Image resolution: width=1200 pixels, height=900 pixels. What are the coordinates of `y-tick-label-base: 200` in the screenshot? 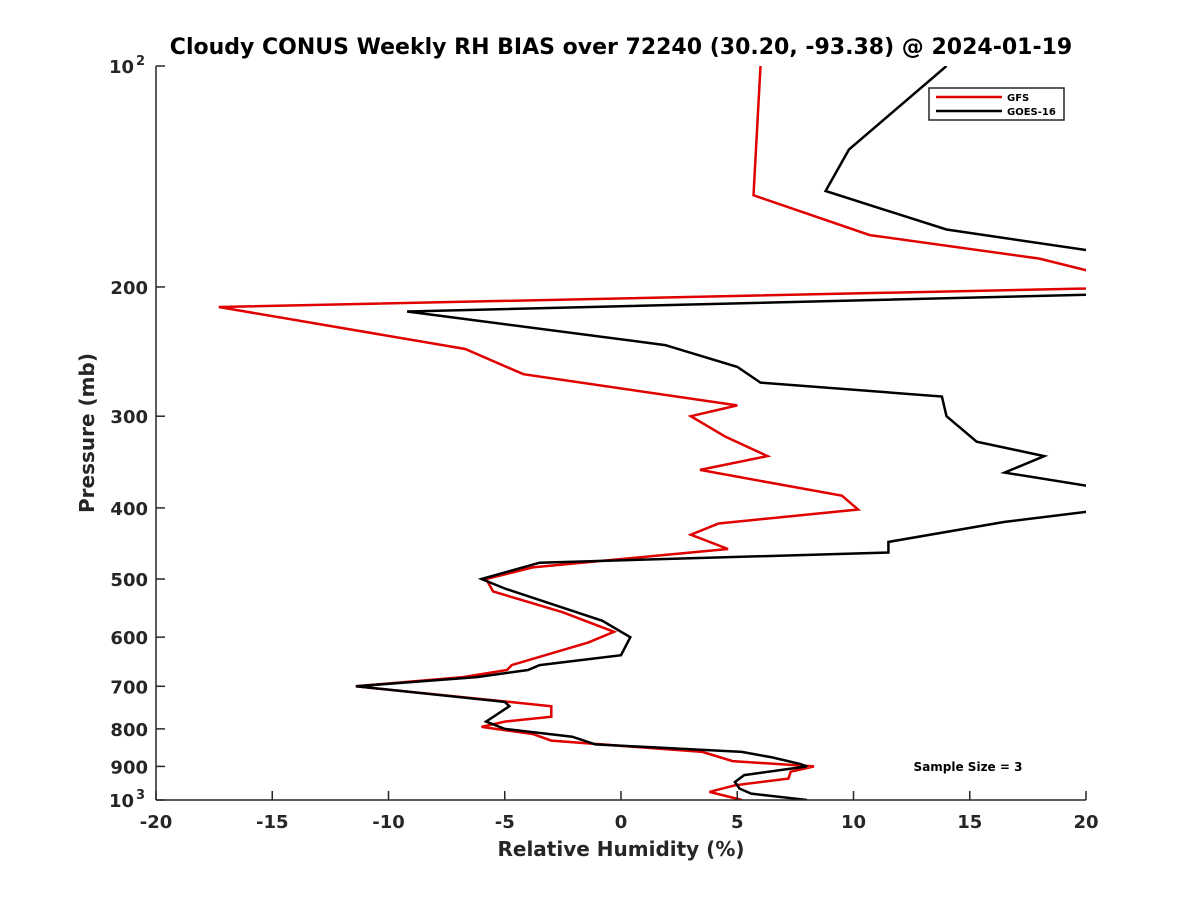 It's located at (129, 288).